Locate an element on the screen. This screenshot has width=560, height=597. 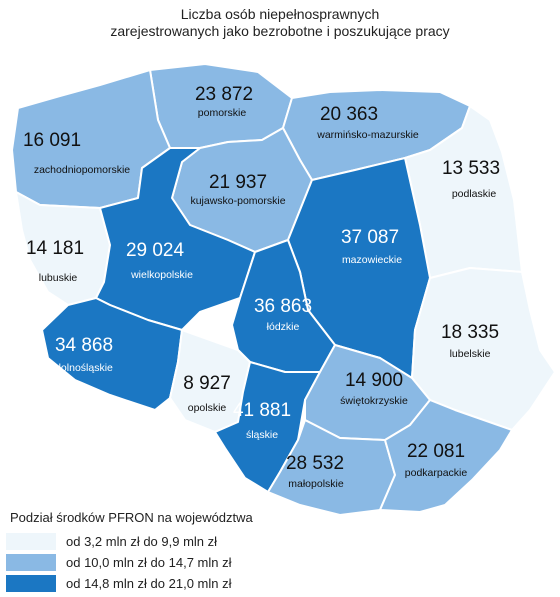
map-title-line1: Liczba osób niepełnosprawnych is located at coordinates (280, 14).